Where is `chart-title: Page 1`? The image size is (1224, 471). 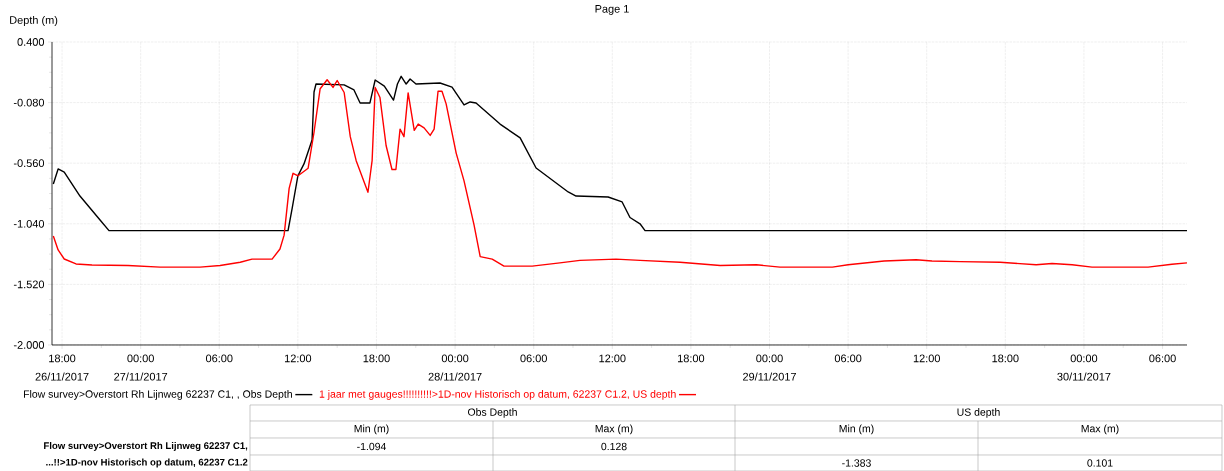 chart-title: Page 1 is located at coordinates (612, 10).